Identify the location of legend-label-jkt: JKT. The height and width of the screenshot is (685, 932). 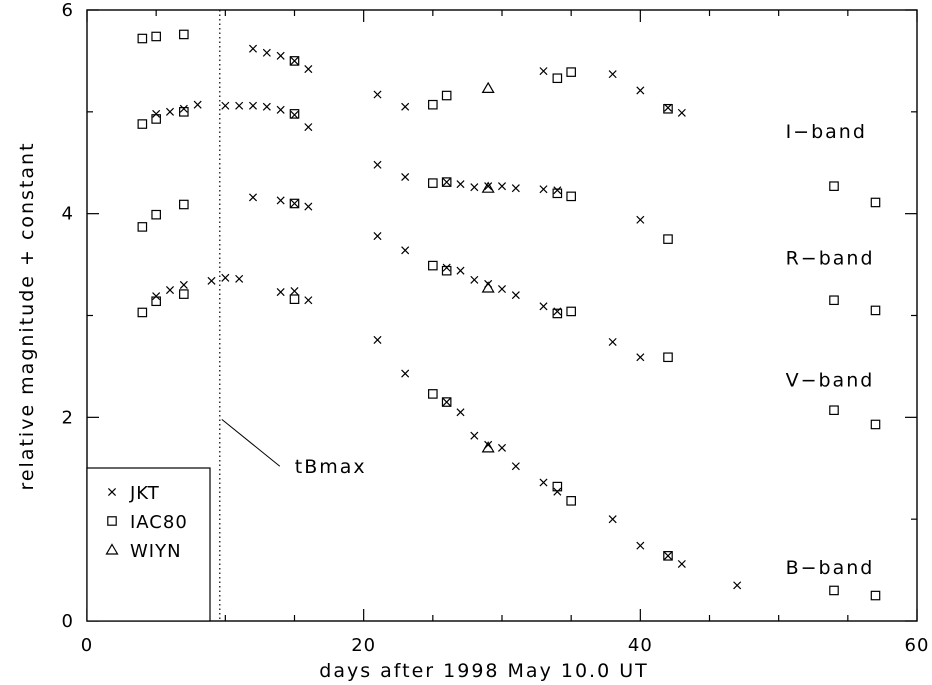
(144, 493).